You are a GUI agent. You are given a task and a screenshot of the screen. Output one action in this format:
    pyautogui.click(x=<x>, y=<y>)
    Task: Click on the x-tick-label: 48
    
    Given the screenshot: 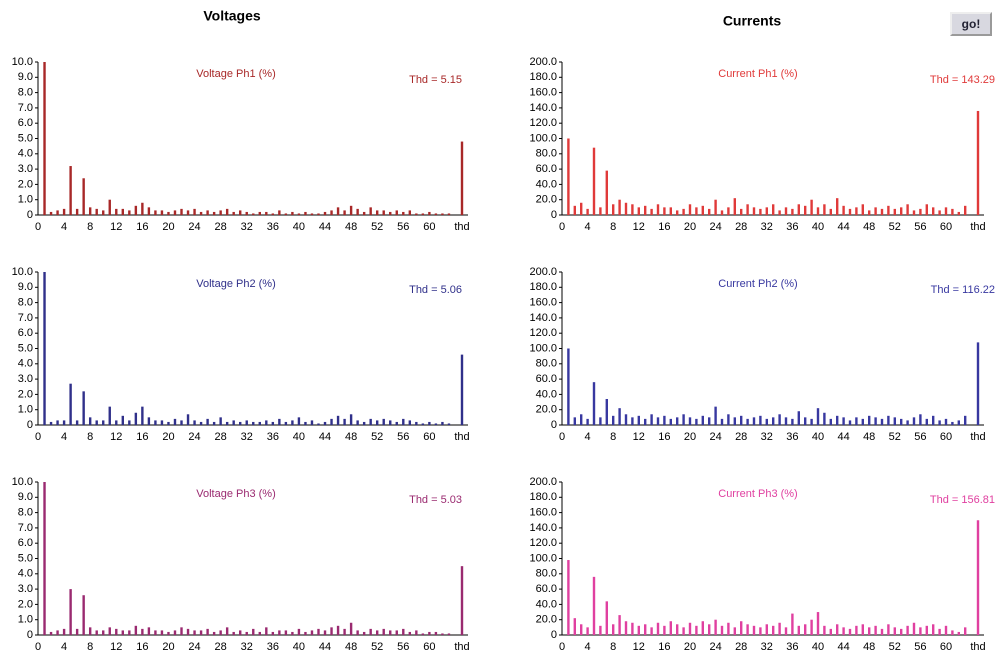 What is the action you would take?
    pyautogui.click(x=351, y=437)
    